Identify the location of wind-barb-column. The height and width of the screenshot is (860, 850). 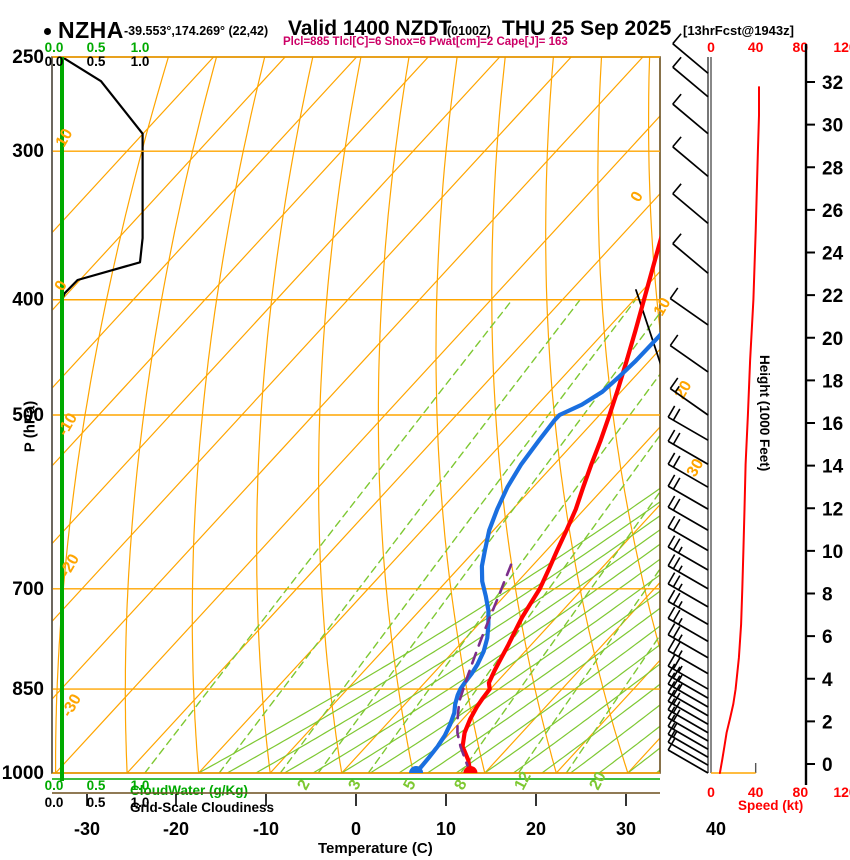
(688, 403).